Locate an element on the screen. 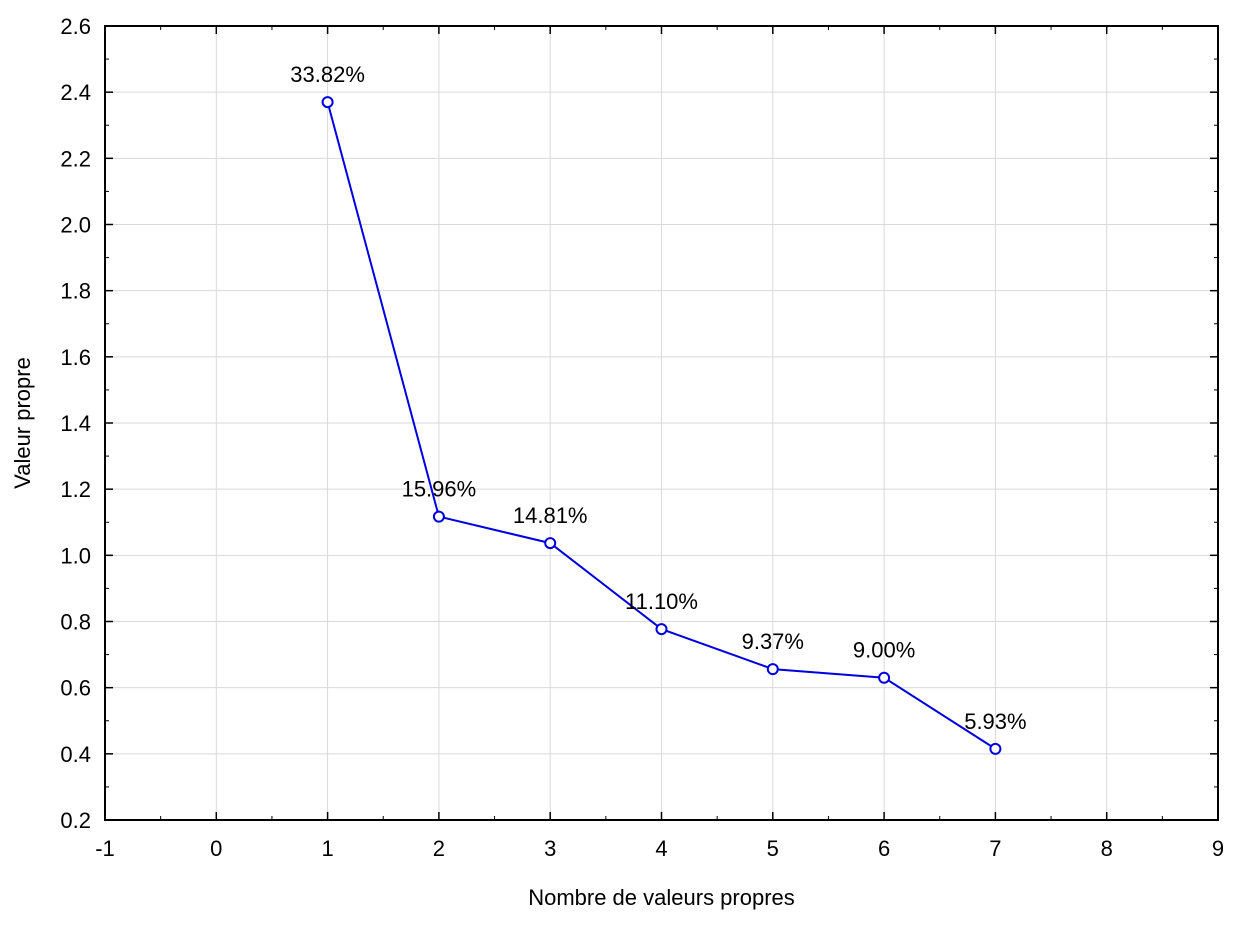 The height and width of the screenshot is (926, 1241). y-tick-label: 0.4 is located at coordinates (75, 754).